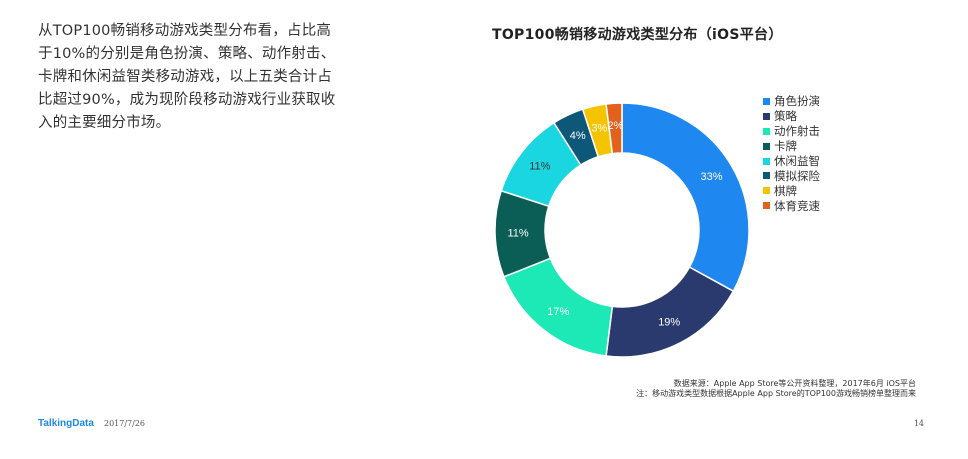 This screenshot has height=459, width=968. I want to click on legend-item: 休闲益智, so click(791, 161).